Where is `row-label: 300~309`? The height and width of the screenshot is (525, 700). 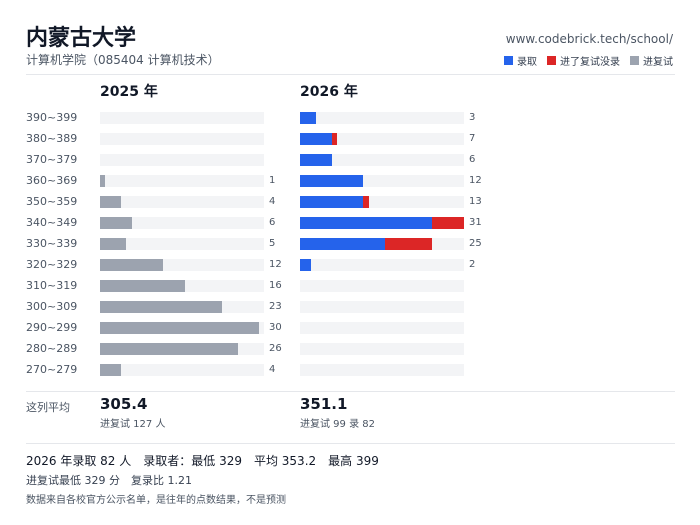
row-label: 300~309 is located at coordinates (52, 306).